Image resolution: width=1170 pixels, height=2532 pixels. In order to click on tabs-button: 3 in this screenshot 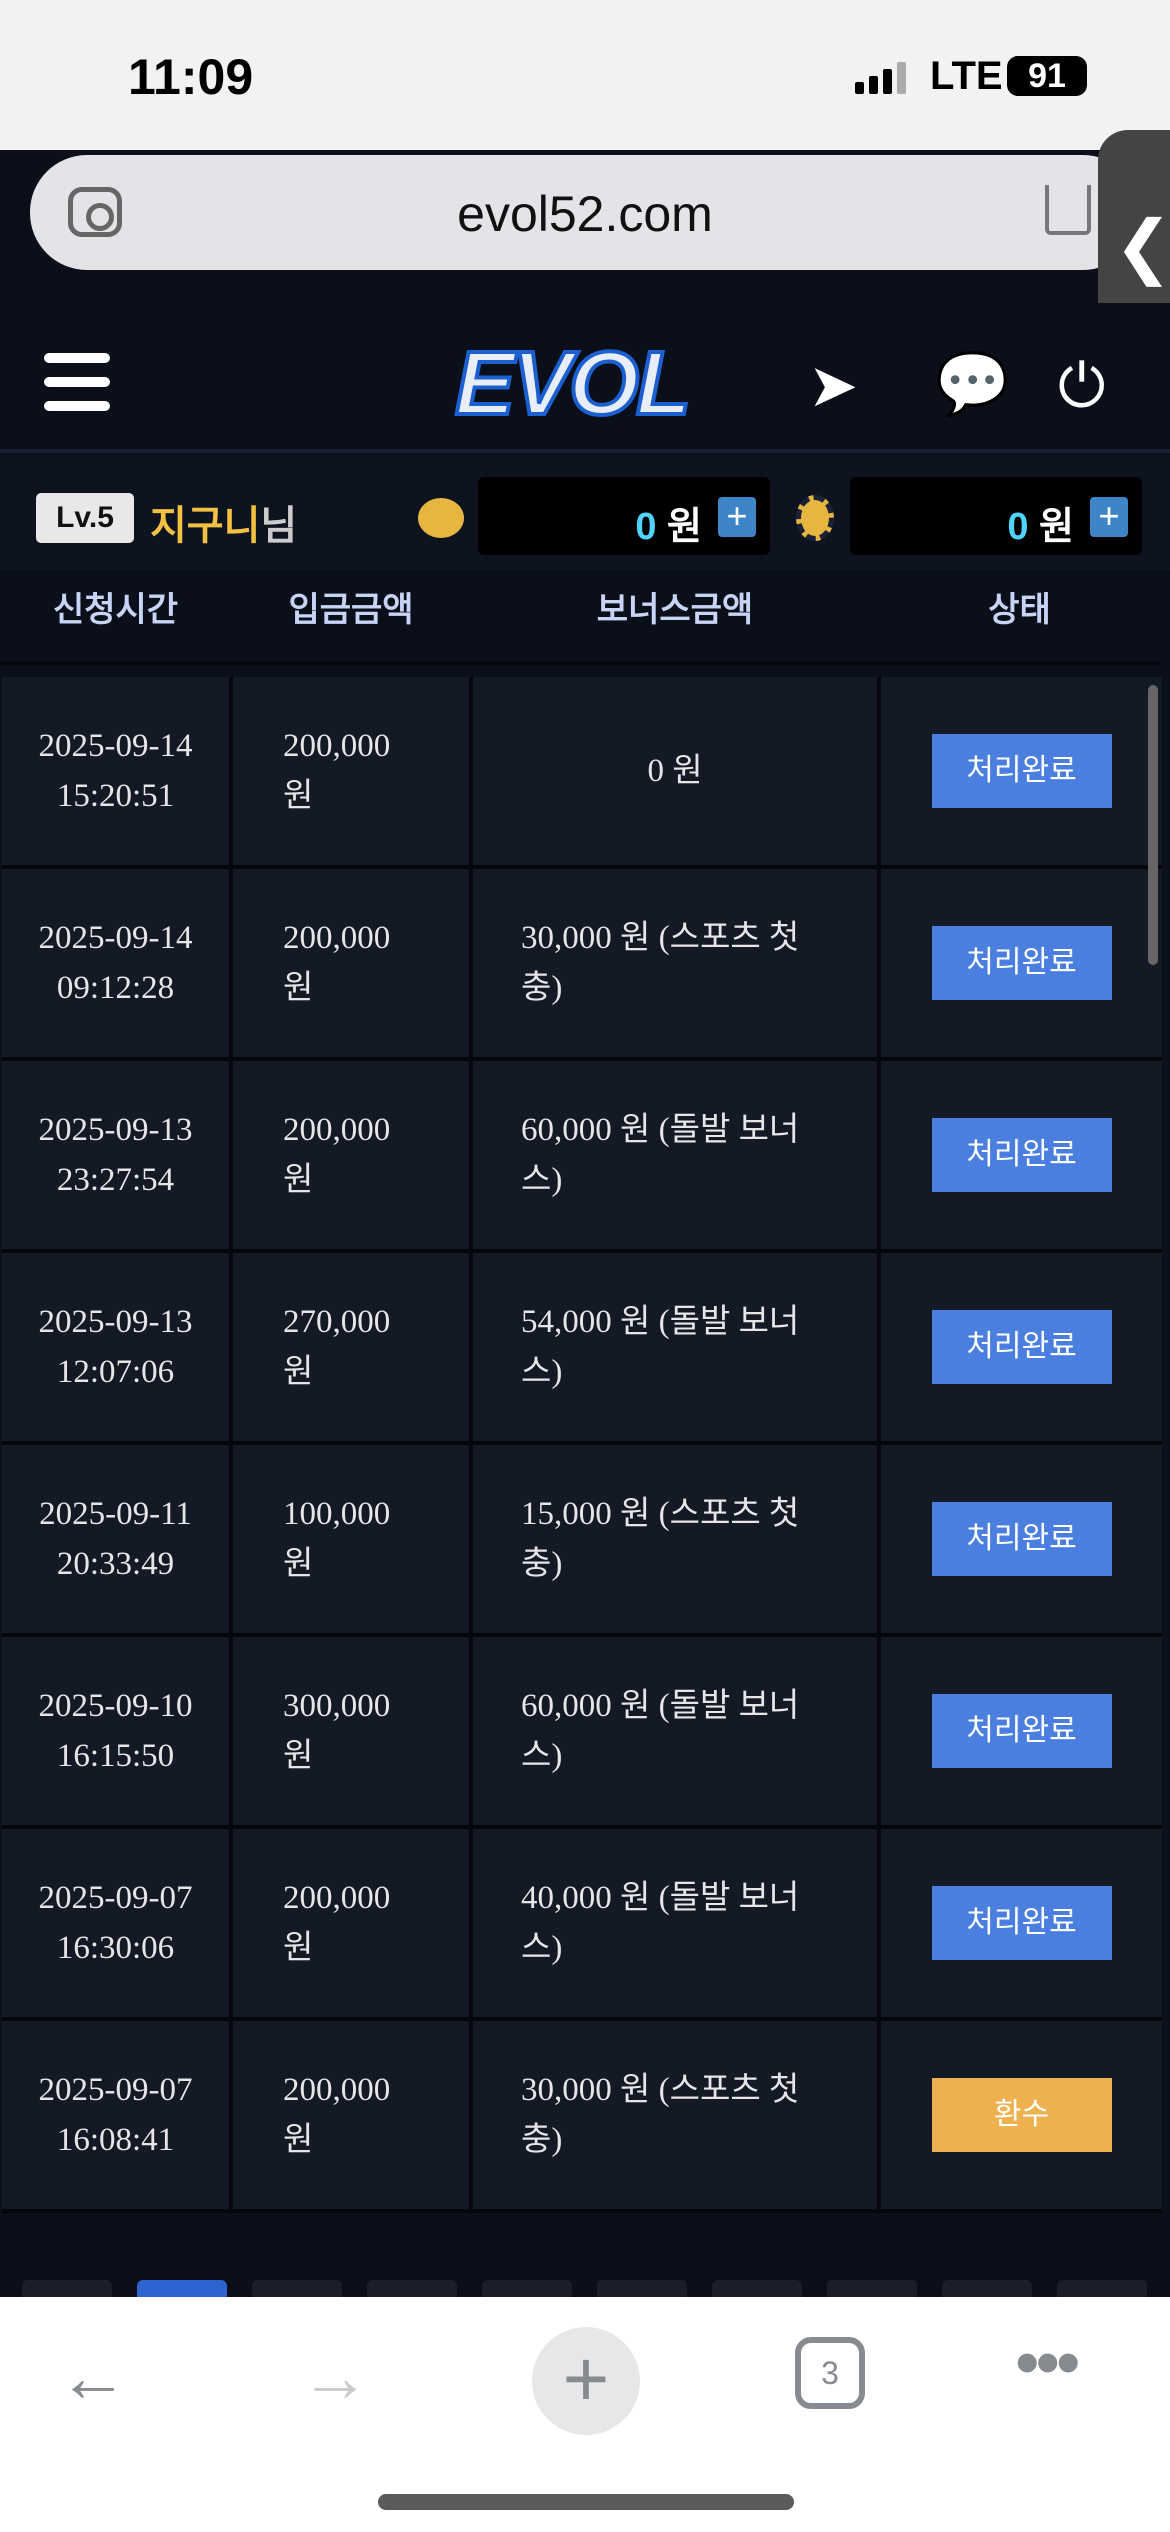, I will do `click(830, 2373)`.